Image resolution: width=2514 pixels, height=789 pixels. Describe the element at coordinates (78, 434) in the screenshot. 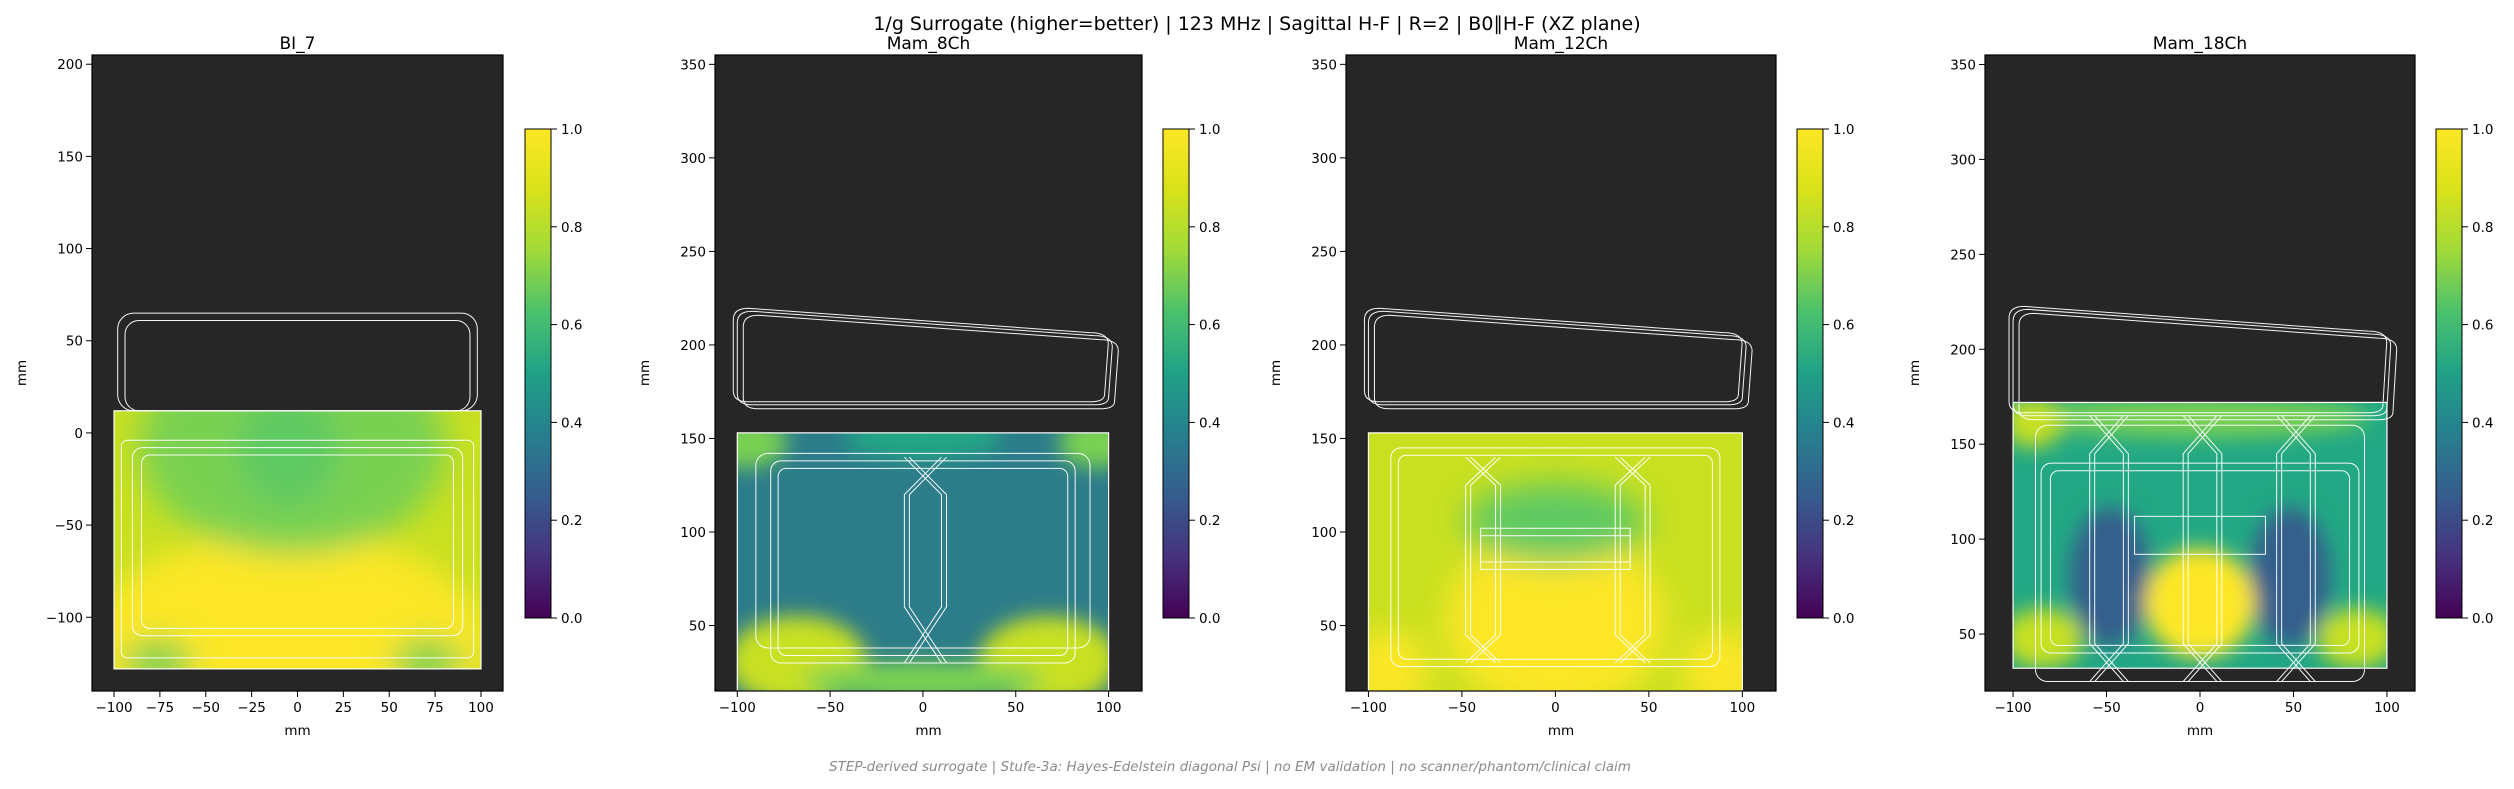

I see `y-tick-label: 0` at that location.